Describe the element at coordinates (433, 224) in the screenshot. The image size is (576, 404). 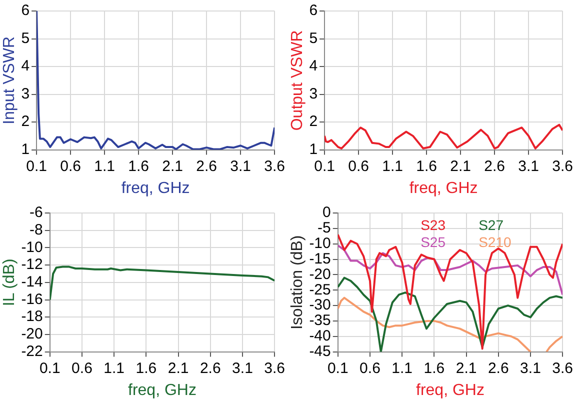
I see `series-label: S23` at that location.